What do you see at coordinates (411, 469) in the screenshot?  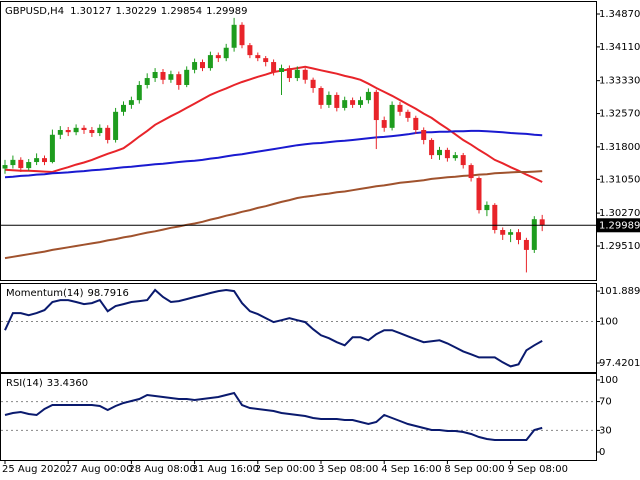 I see `x-tick-label: 4 Sep 16:00` at bounding box center [411, 469].